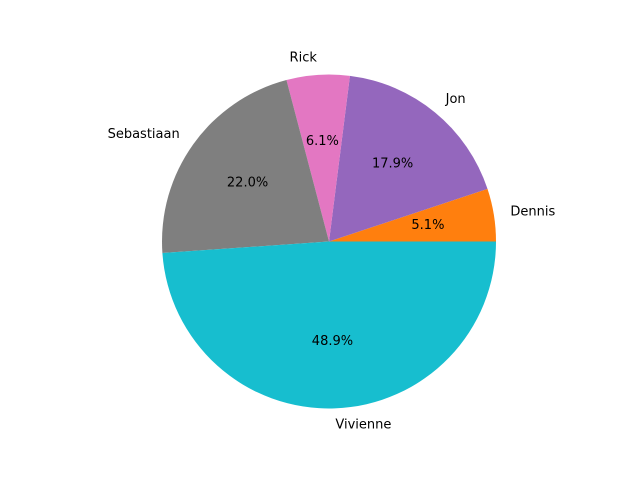  I want to click on slice-label-sebastiaan: Sebastiaan, so click(144, 134).